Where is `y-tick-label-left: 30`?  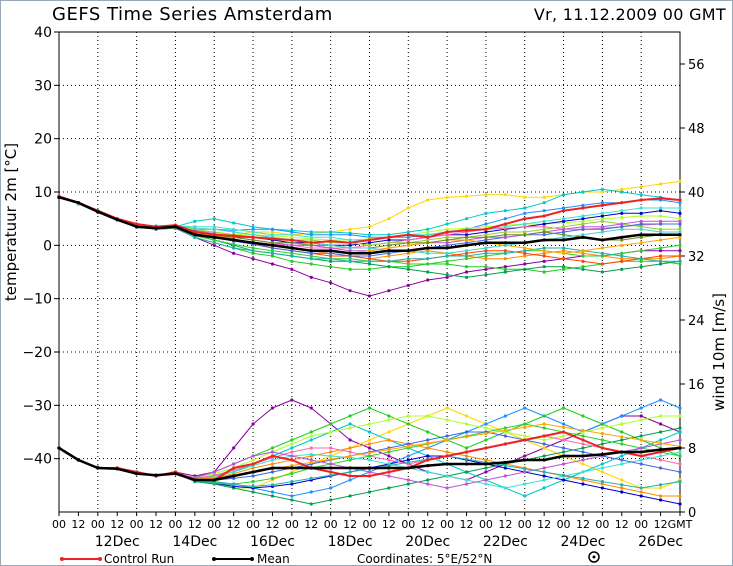
y-tick-label-left: 30 is located at coordinates (43, 86).